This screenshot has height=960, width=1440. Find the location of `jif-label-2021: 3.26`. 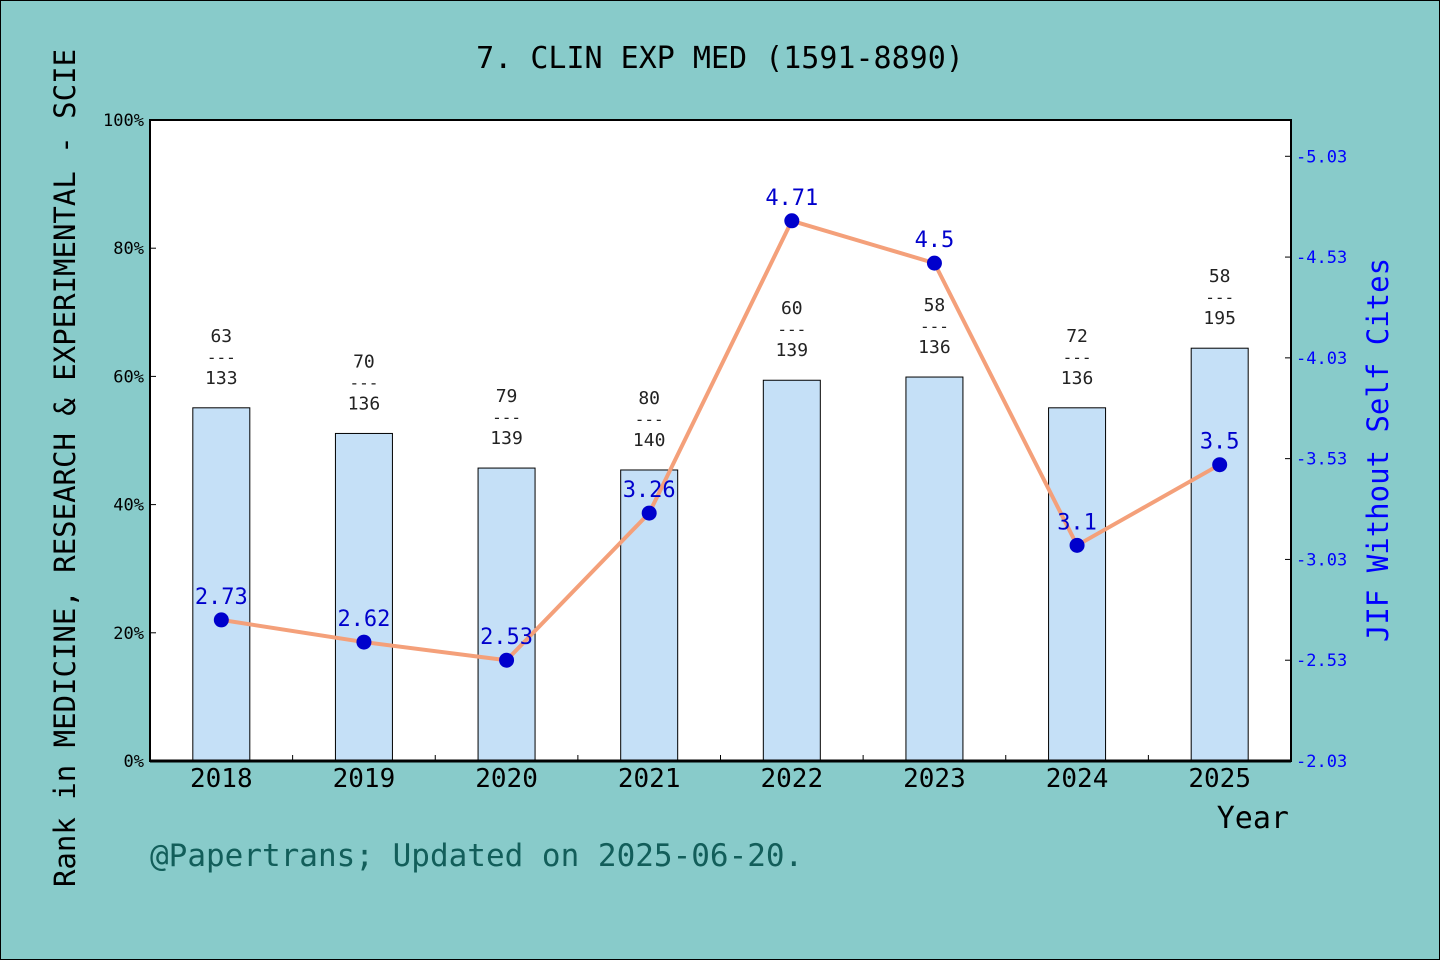

jif-label-2021: 3.26 is located at coordinates (649, 490).